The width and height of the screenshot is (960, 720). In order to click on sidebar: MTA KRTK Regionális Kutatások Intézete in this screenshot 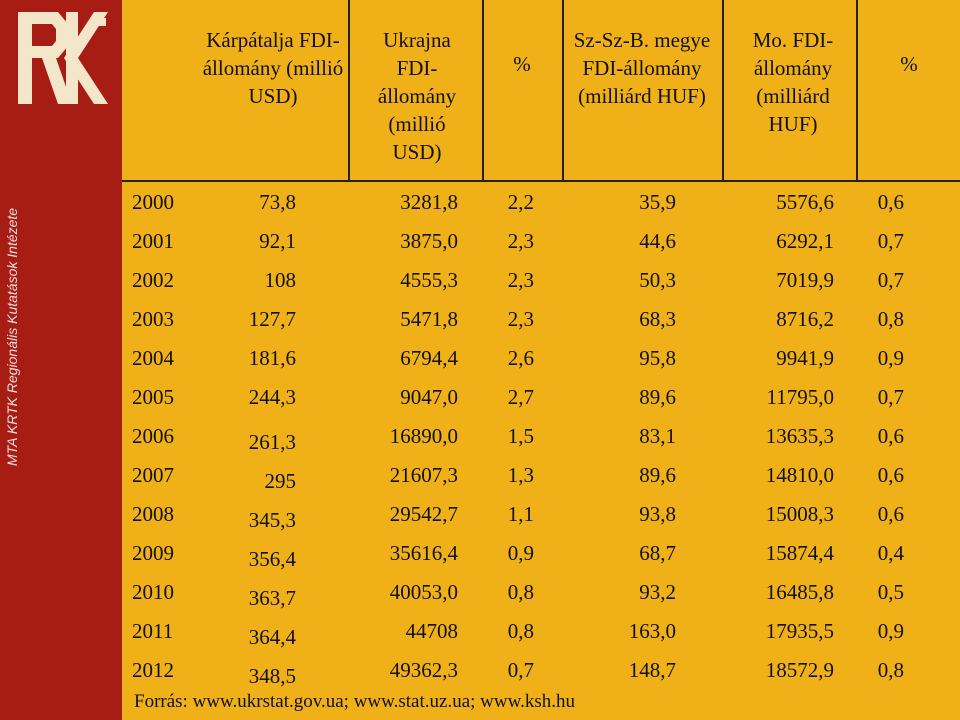, I will do `click(61, 360)`.